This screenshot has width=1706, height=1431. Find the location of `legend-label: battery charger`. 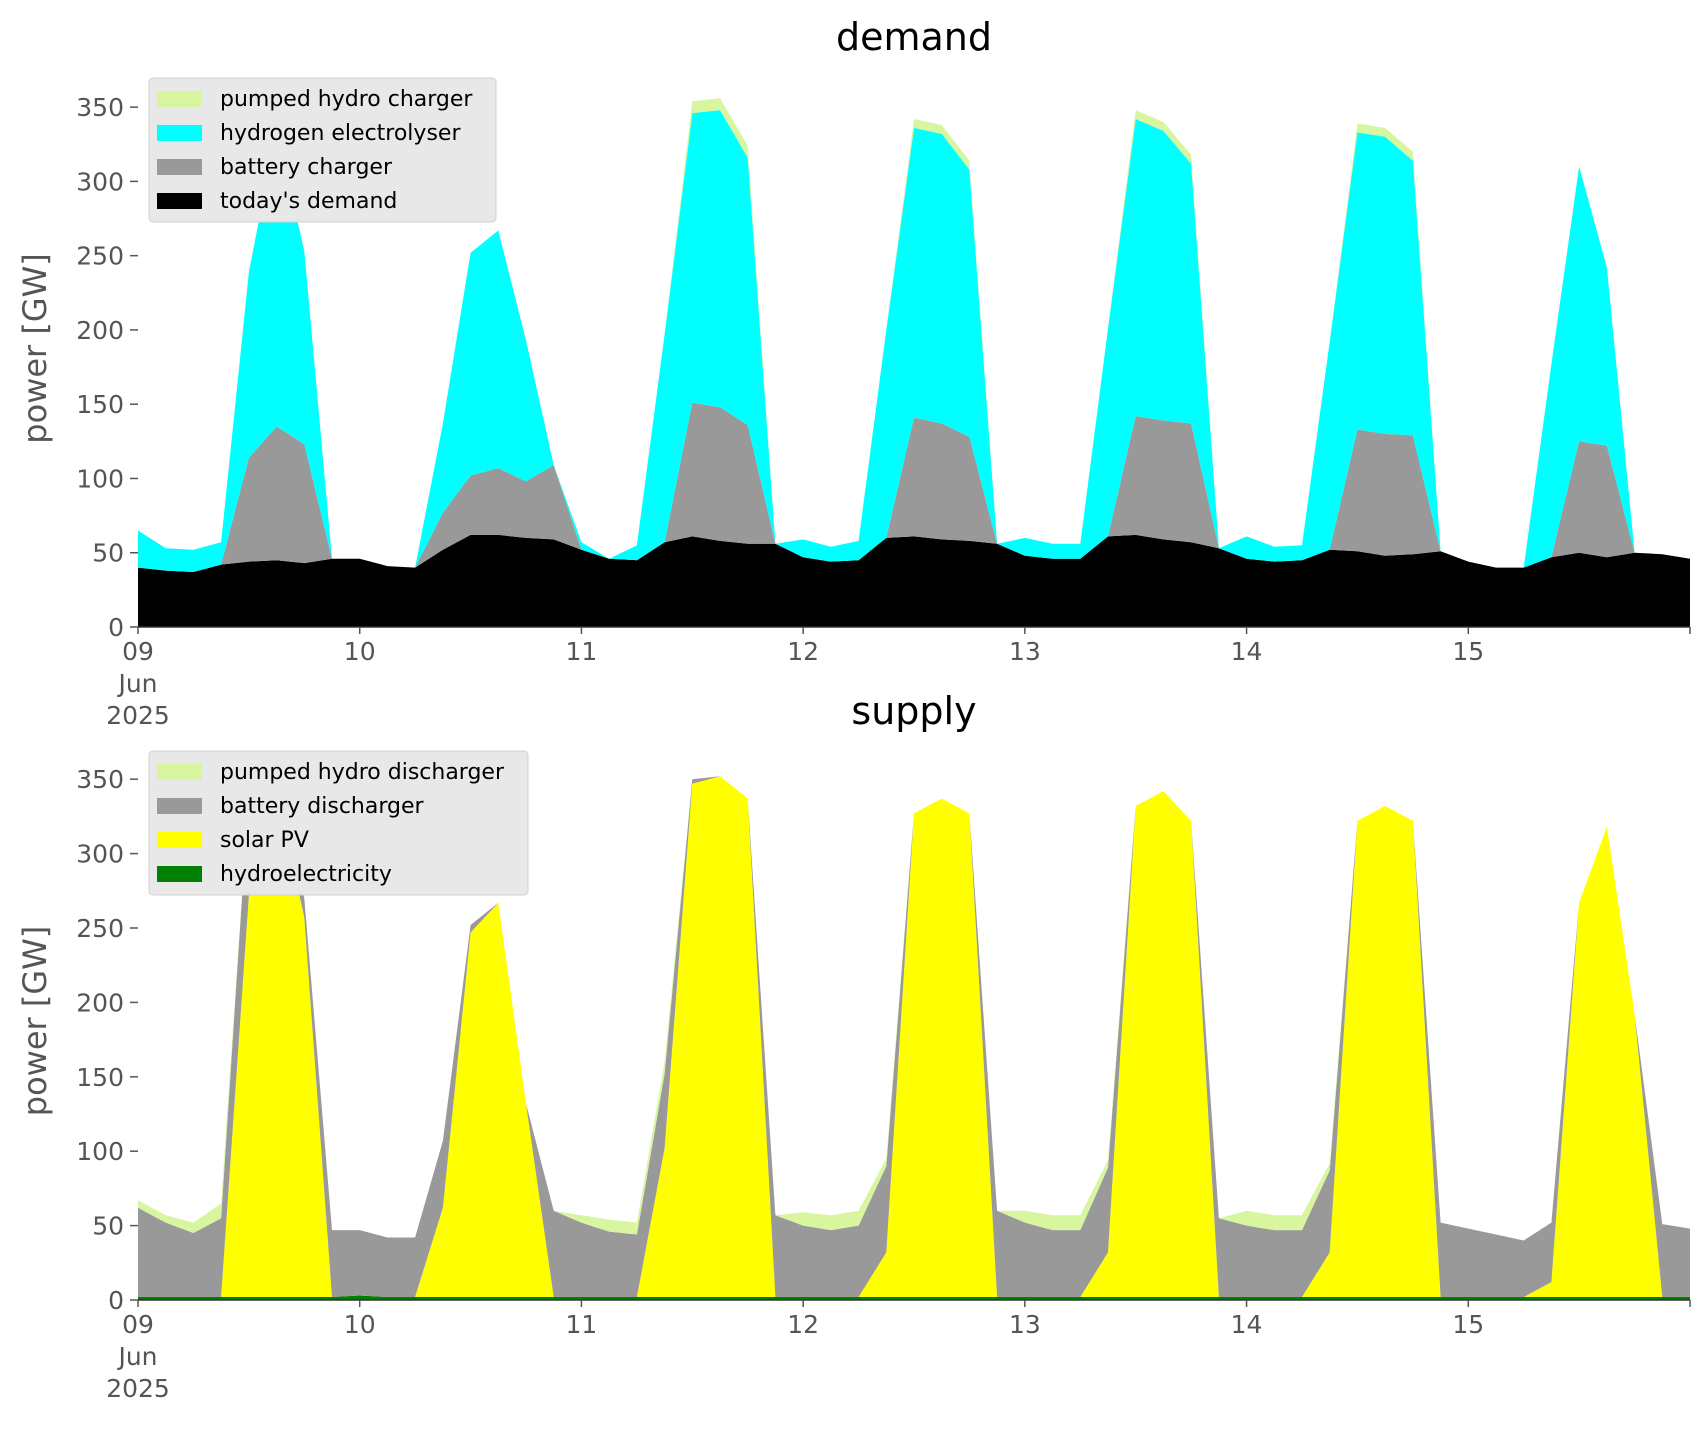

legend-label: battery charger is located at coordinates (306, 167).